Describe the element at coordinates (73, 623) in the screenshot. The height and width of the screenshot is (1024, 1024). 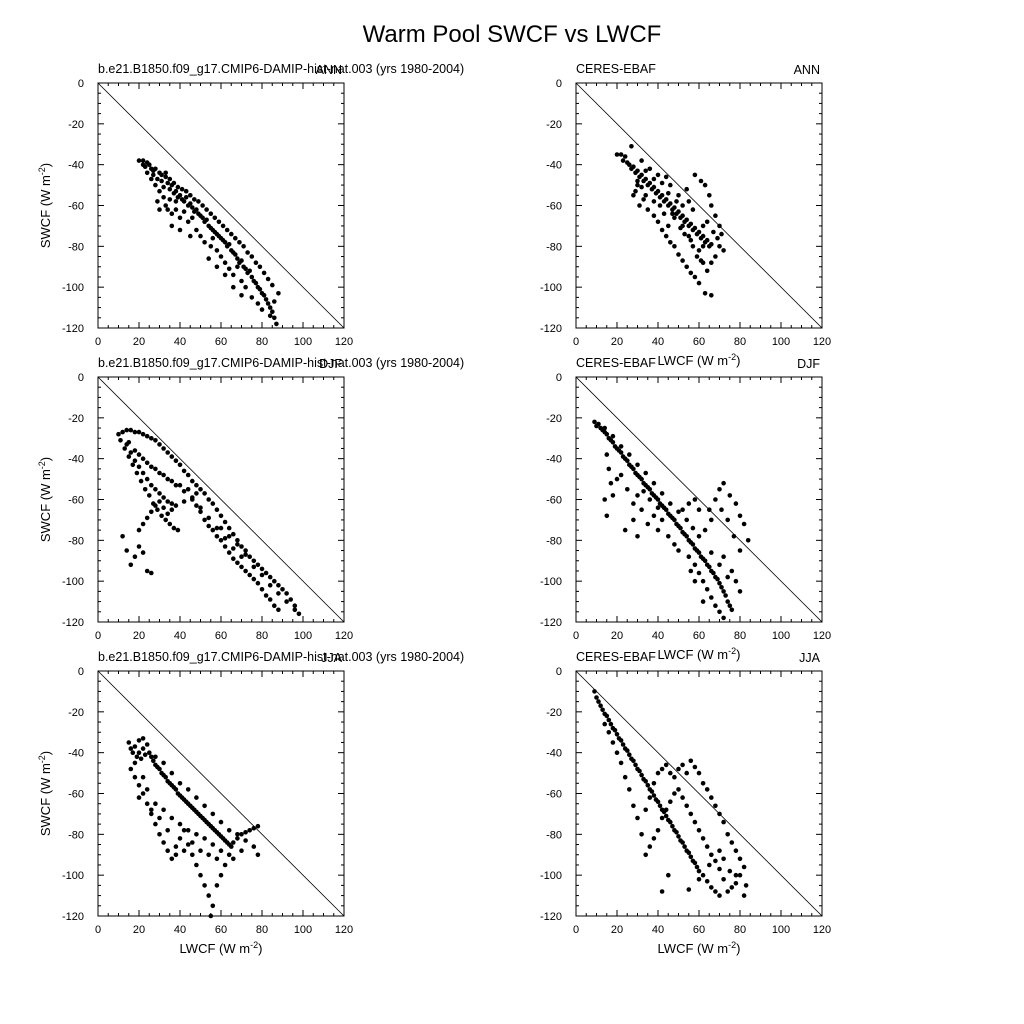
I see `y-tick-label: -120` at that location.